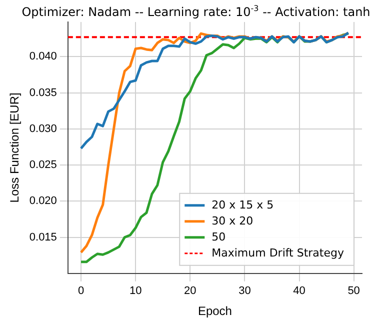 The image size is (392, 327). What do you see at coordinates (135, 291) in the screenshot?
I see `x-tick-label: 10` at bounding box center [135, 291].